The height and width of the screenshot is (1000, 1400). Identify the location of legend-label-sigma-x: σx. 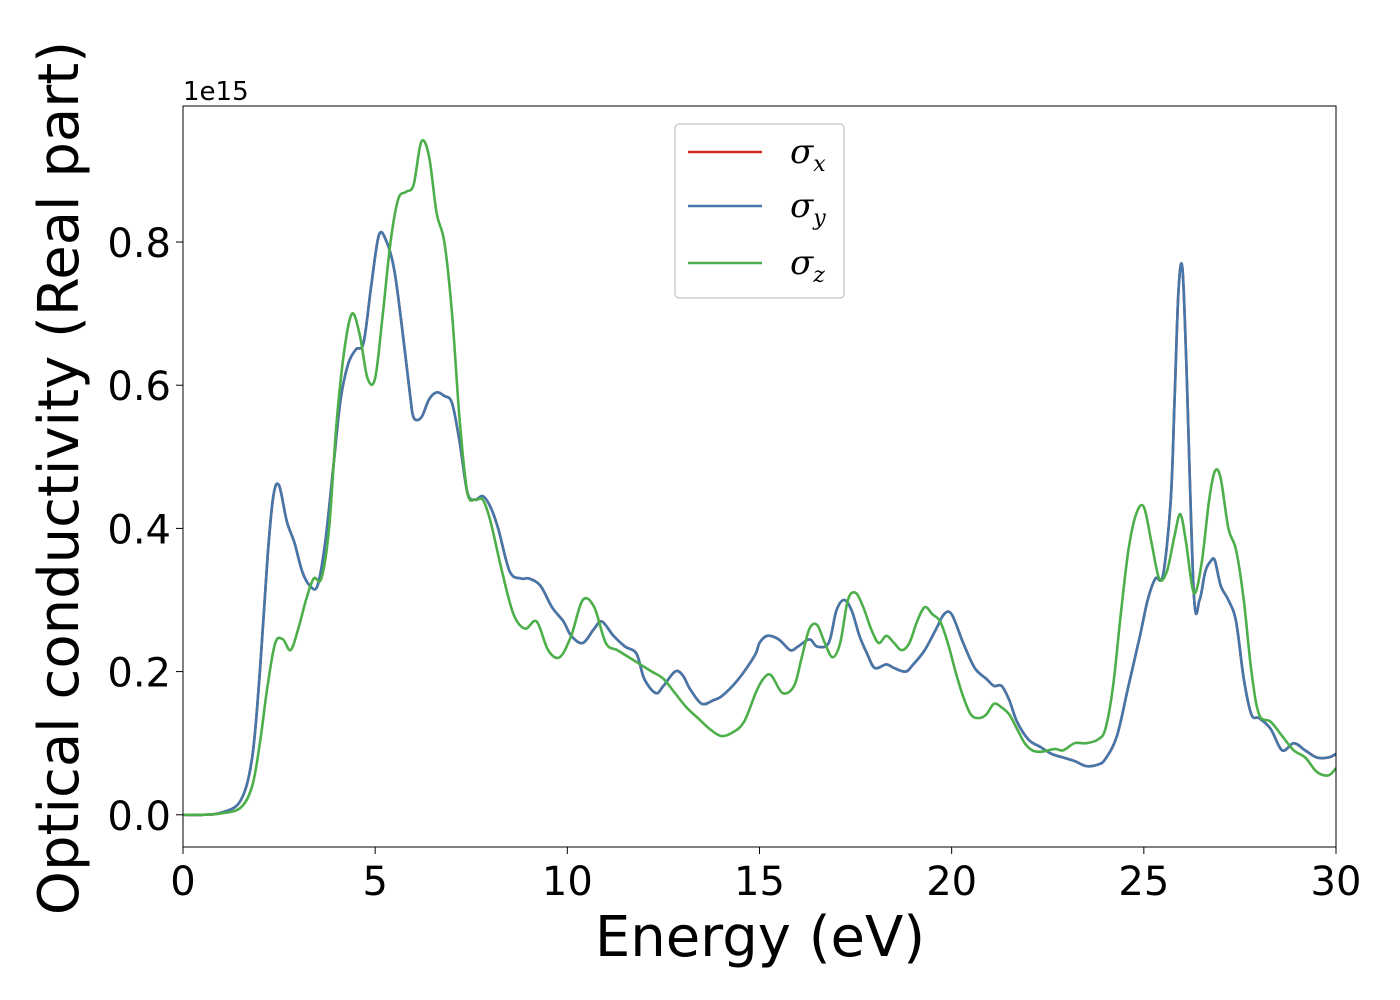
(808, 154).